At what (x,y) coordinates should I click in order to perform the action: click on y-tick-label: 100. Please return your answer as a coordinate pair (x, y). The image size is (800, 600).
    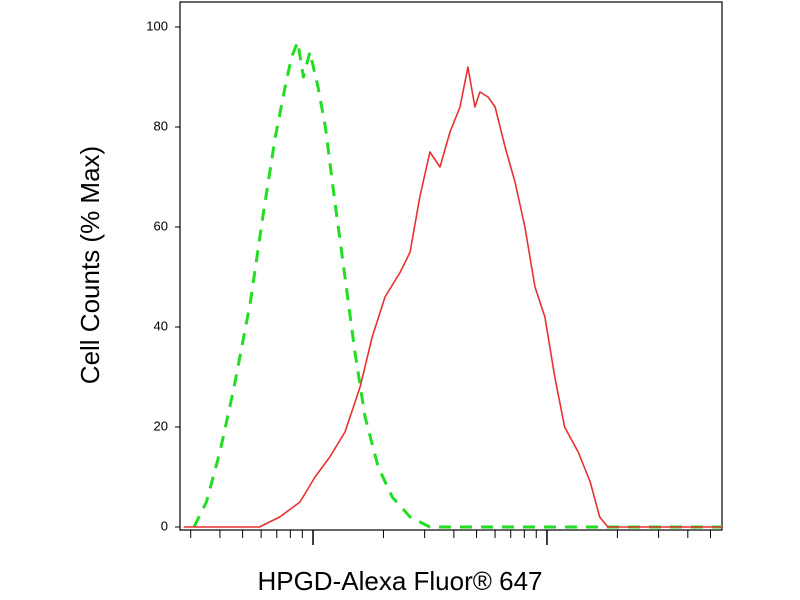
    Looking at the image, I should click on (157, 25).